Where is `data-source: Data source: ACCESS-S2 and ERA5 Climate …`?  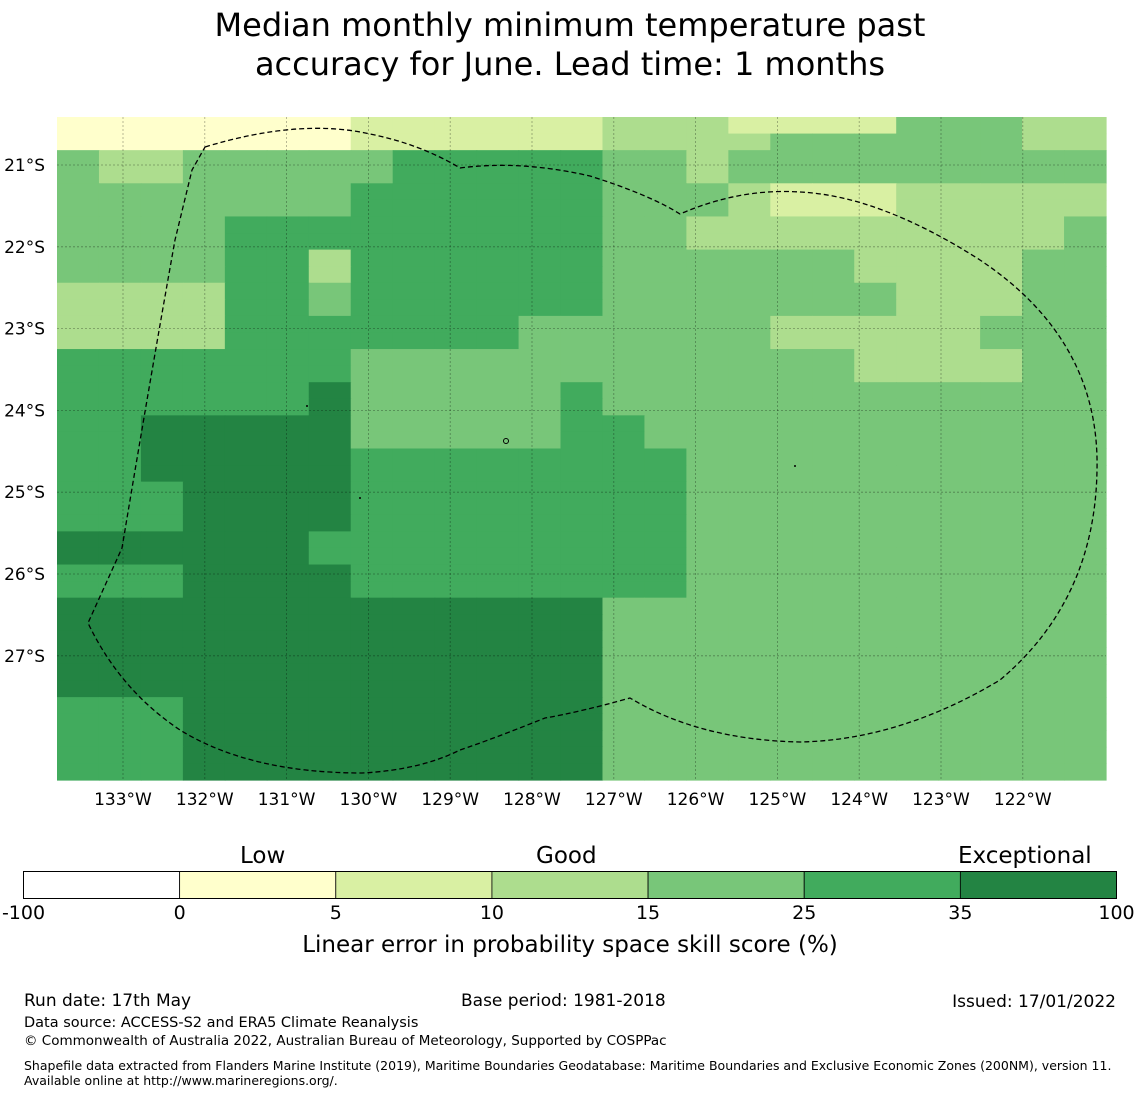
data-source: Data source: ACCESS-S2 and ERA5 Climate … is located at coordinates (221, 1023).